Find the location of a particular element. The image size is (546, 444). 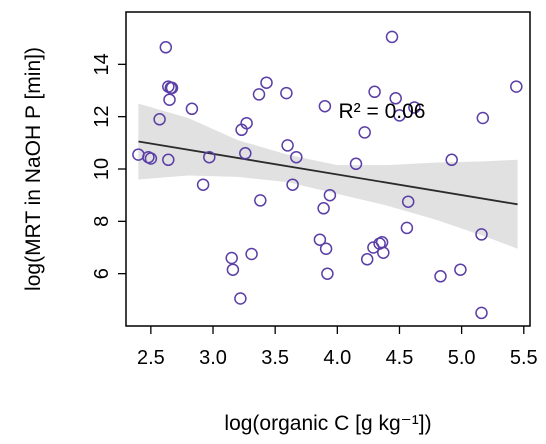

x-tick-label: 2.5 is located at coordinates (151, 358).